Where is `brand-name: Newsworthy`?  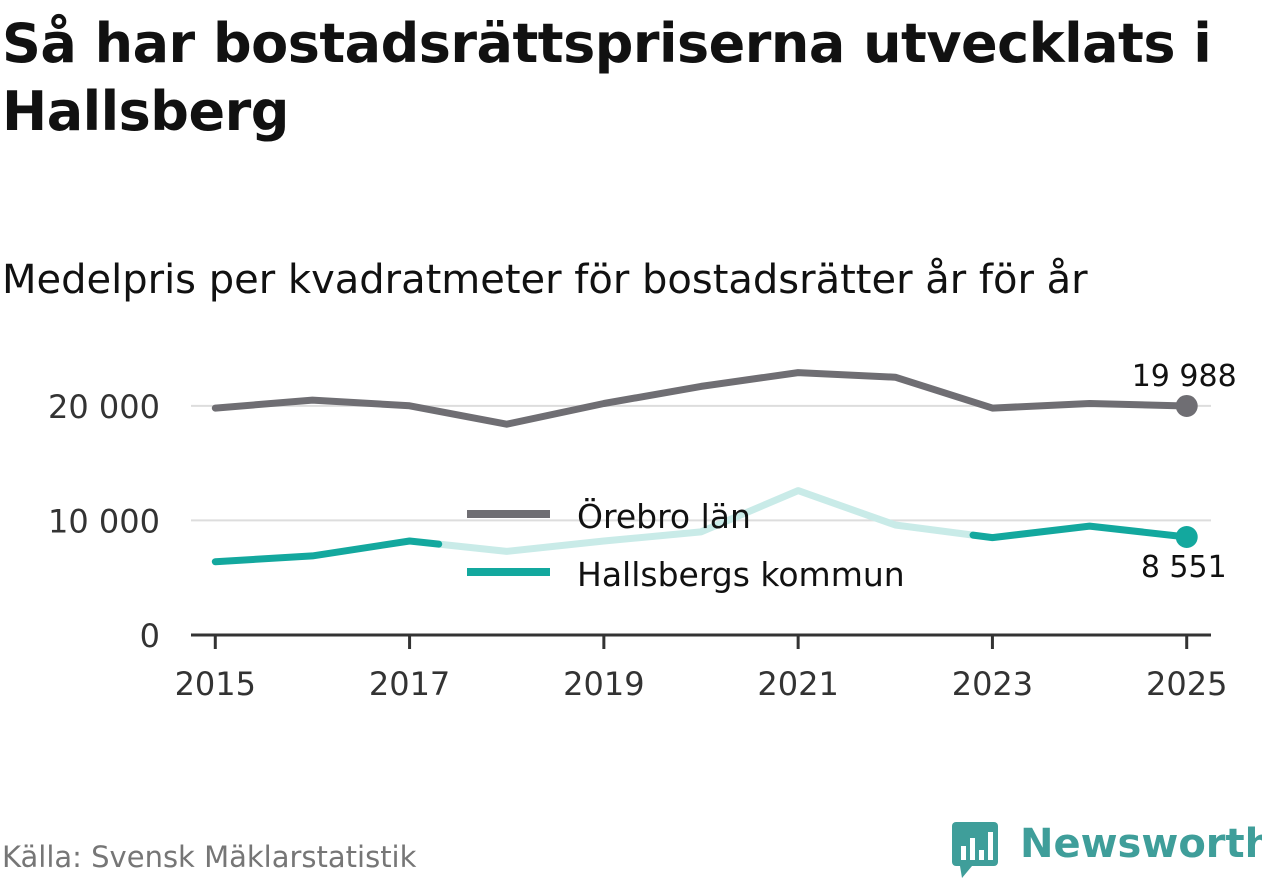 brand-name: Newsworthy is located at coordinates (1141, 844).